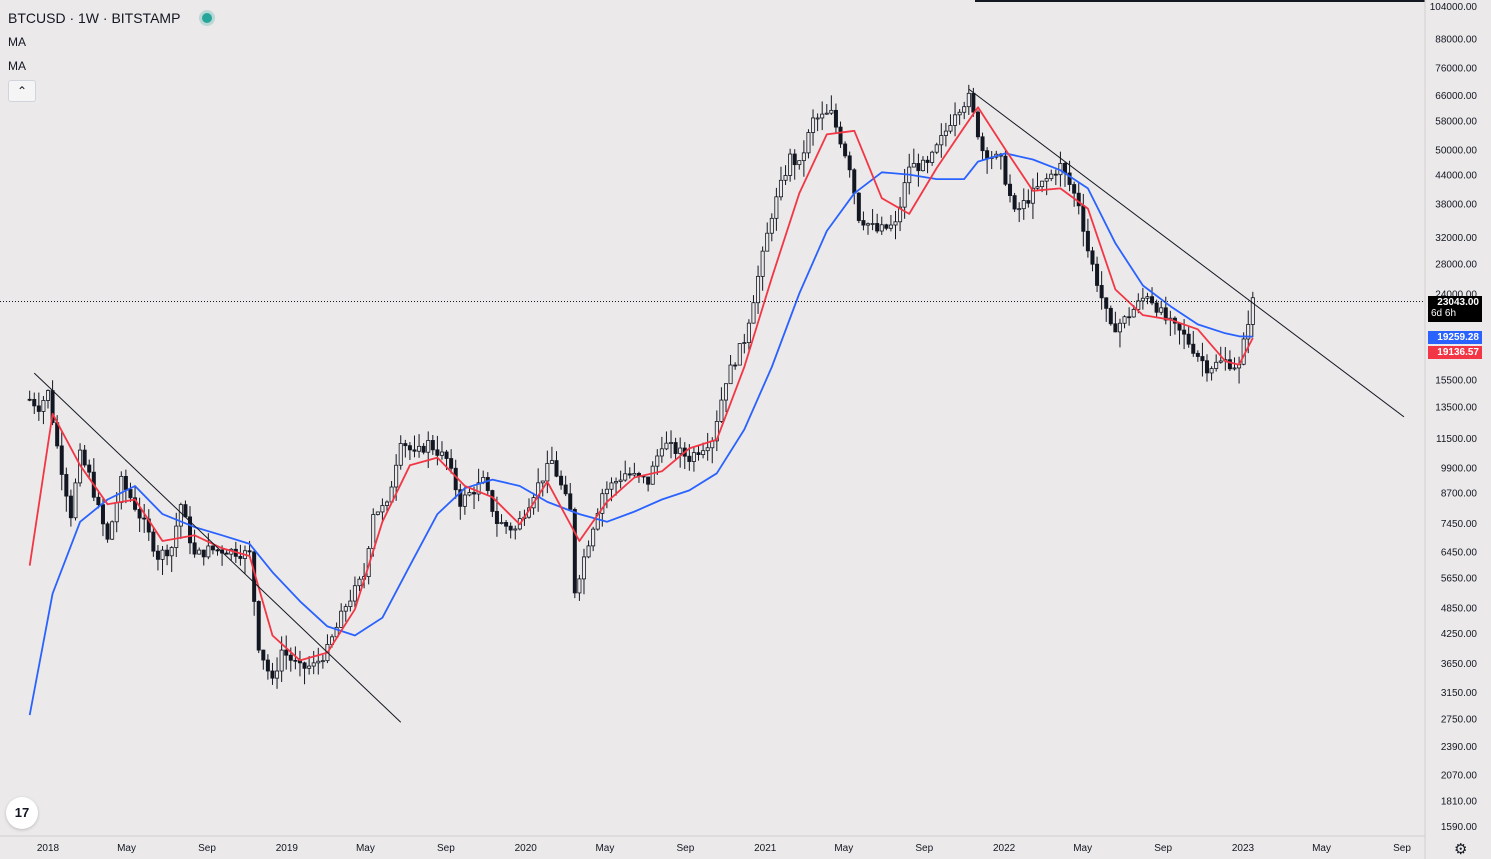  I want to click on y-tick-label: 58000.00, so click(1456, 121).